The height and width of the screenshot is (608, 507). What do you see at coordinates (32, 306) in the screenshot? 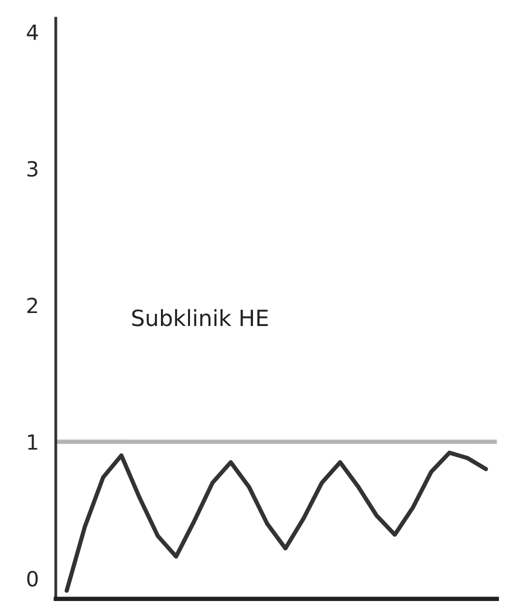
I see `y-tick-label: 2` at bounding box center [32, 306].